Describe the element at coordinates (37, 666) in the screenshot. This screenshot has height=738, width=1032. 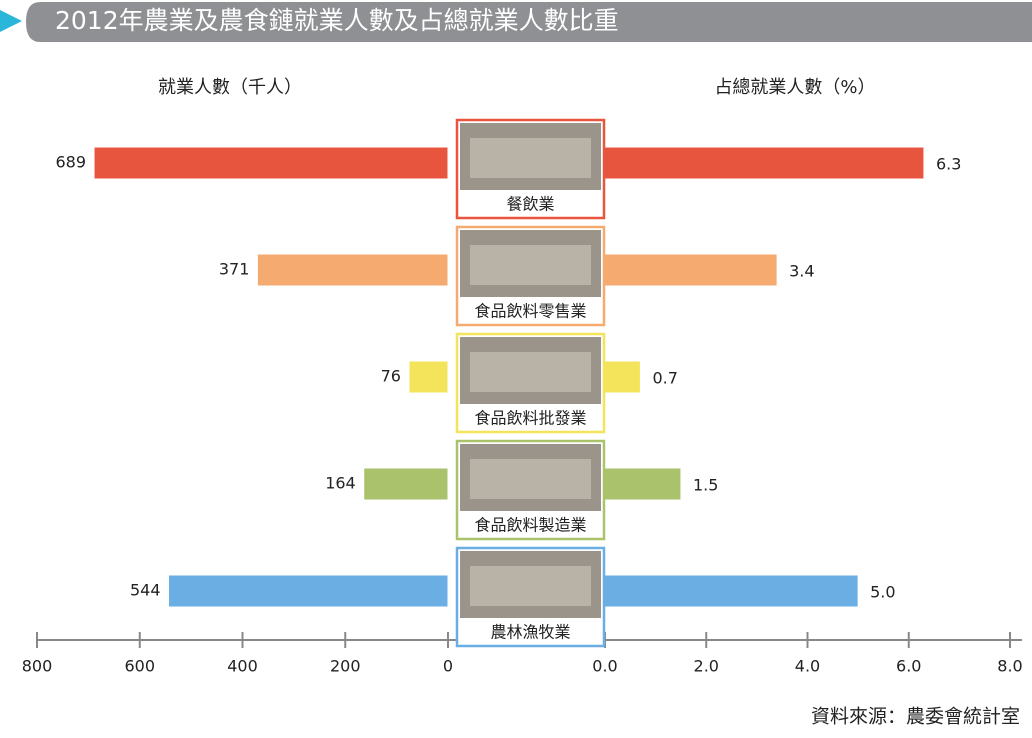
I see `x-tick-label: 800` at that location.